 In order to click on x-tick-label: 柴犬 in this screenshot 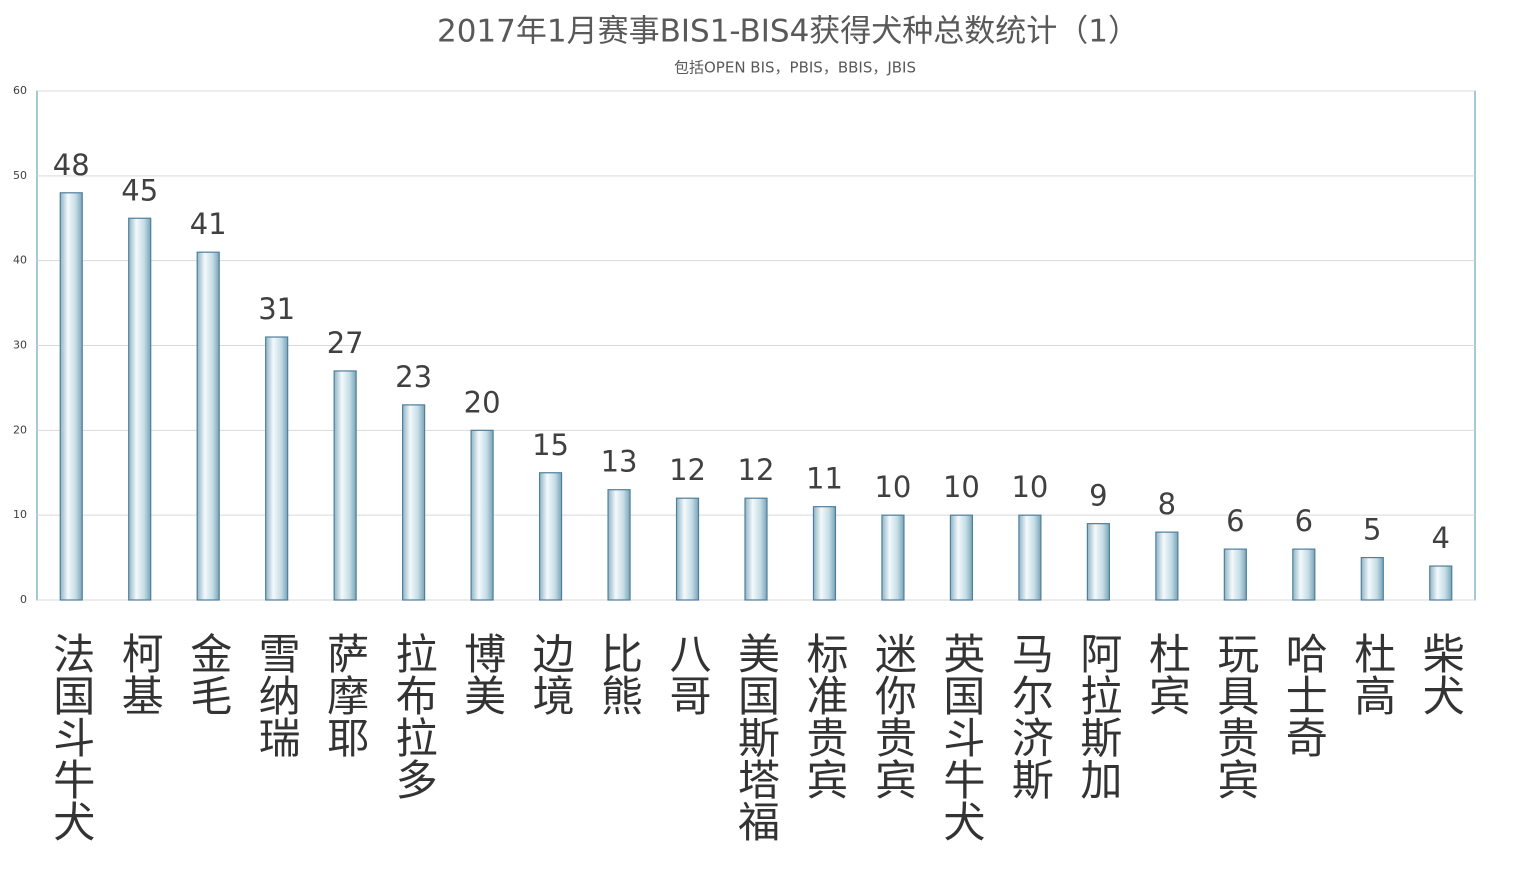, I will do `click(1440, 674)`.